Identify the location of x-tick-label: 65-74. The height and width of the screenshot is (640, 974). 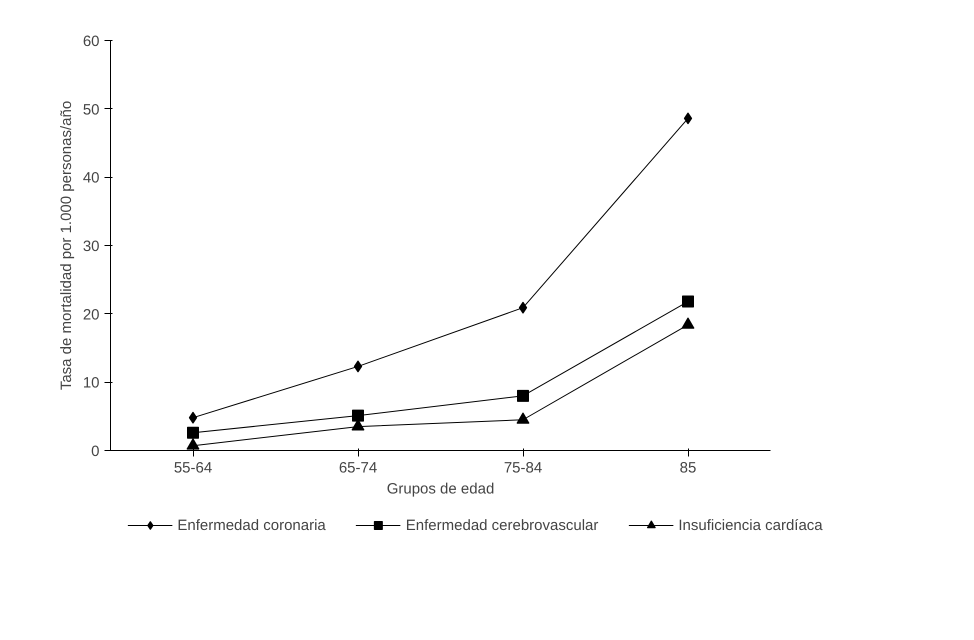
(358, 468).